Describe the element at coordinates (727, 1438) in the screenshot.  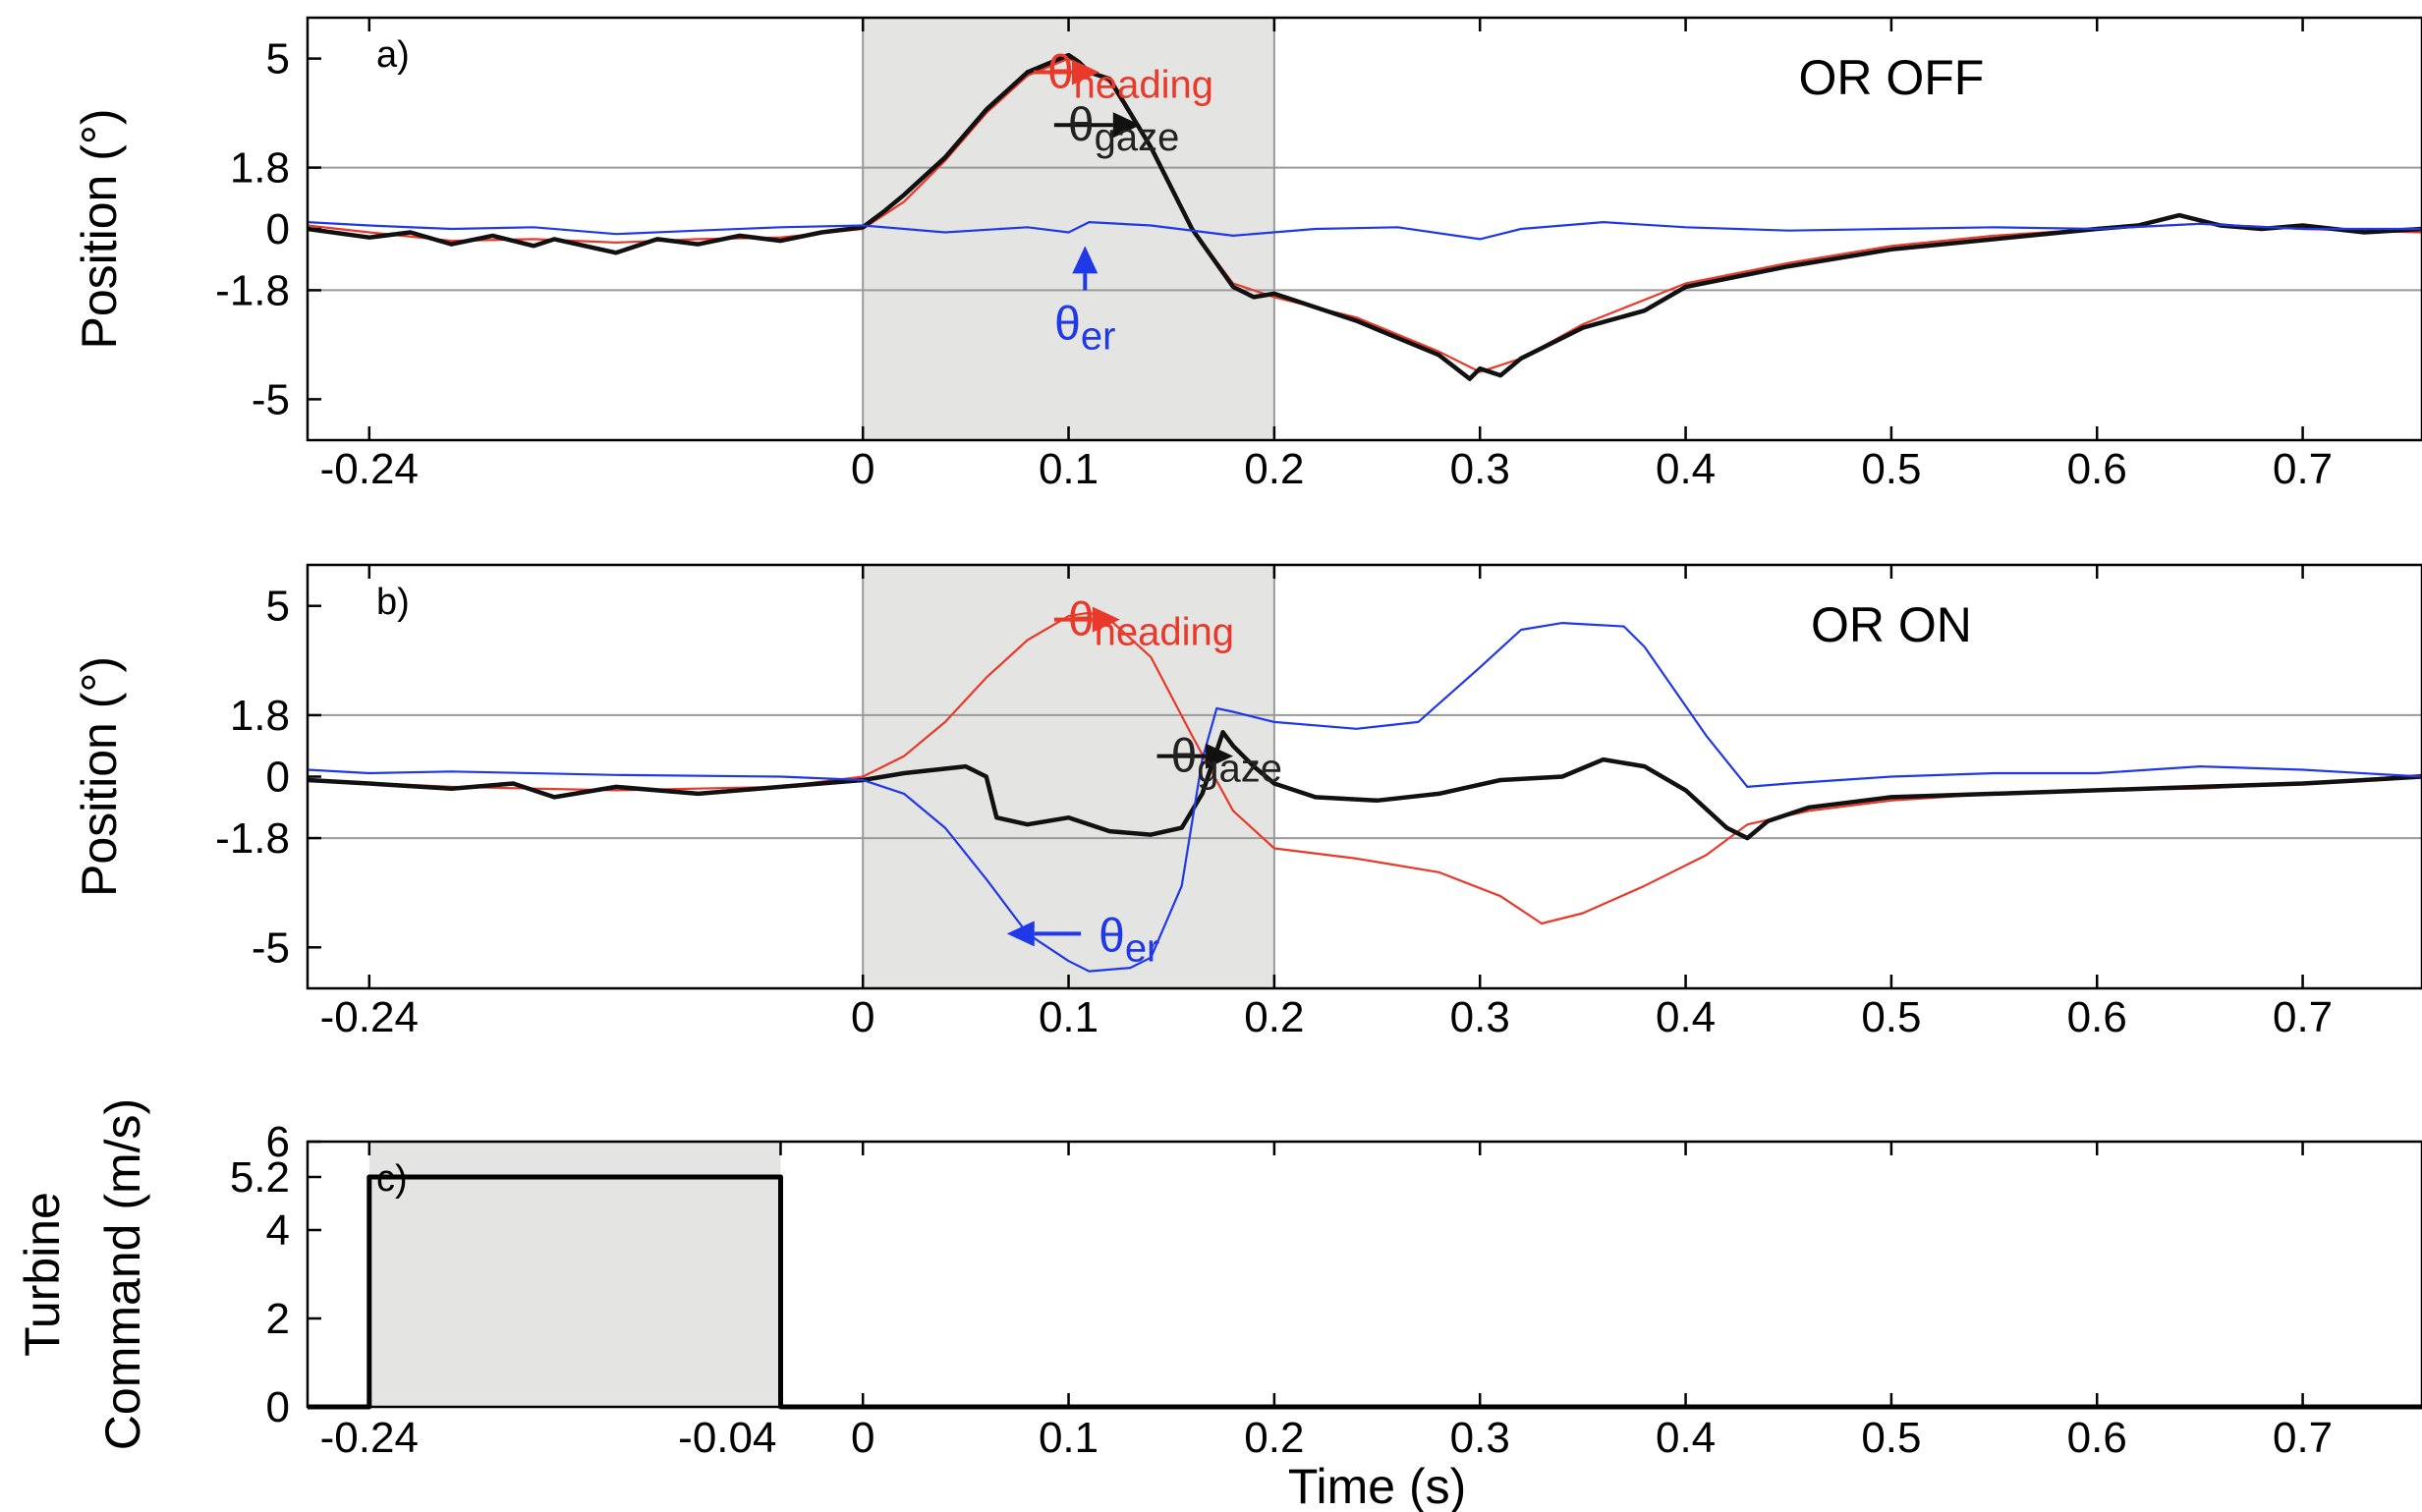
I see `x-tick-label: -0.04` at that location.